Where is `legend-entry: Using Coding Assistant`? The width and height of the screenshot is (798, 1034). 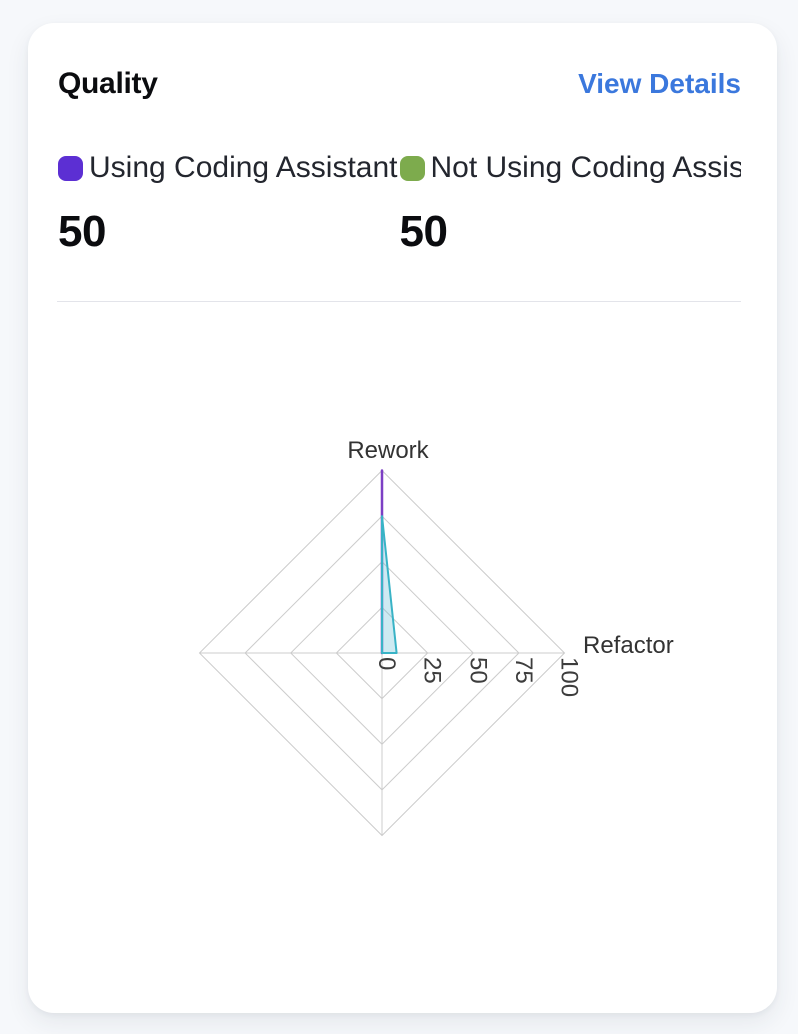 legend-entry: Using Coding Assistant is located at coordinates (229, 168).